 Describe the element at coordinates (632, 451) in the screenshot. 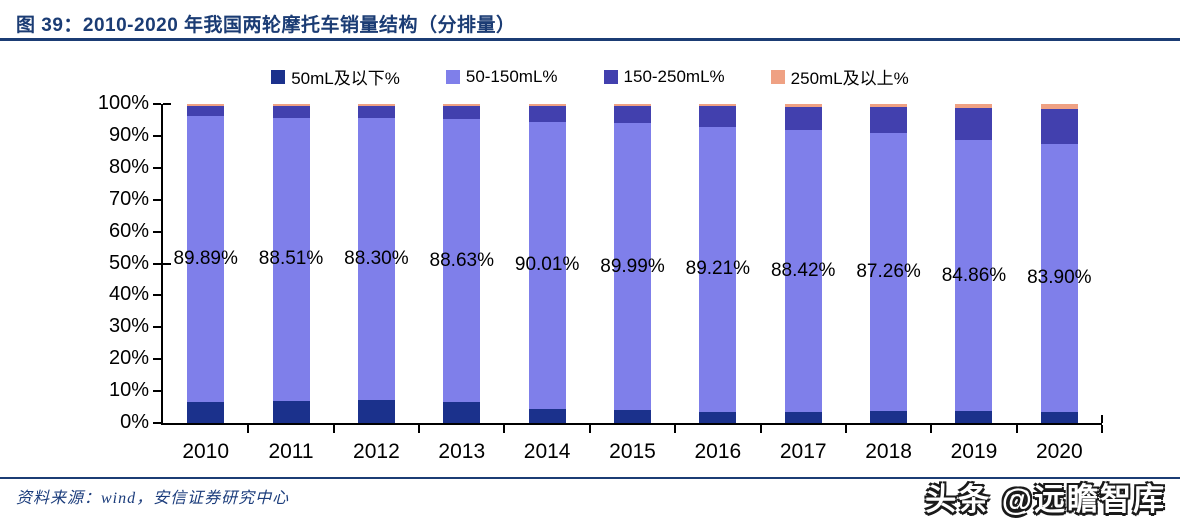

I see `x-axis-category-label: 2015` at that location.